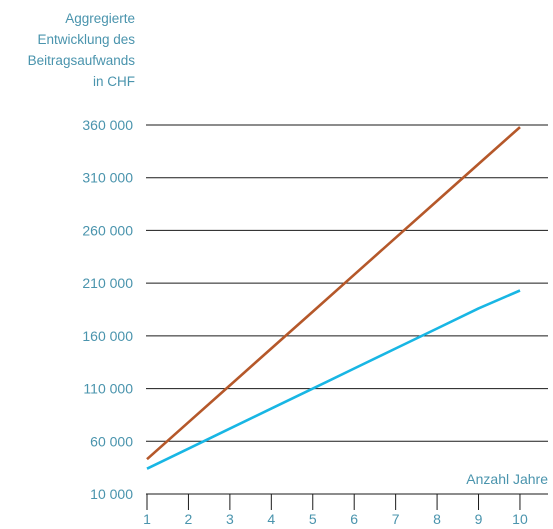  What do you see at coordinates (271, 519) in the screenshot?
I see `x-tick-label: 4` at bounding box center [271, 519].